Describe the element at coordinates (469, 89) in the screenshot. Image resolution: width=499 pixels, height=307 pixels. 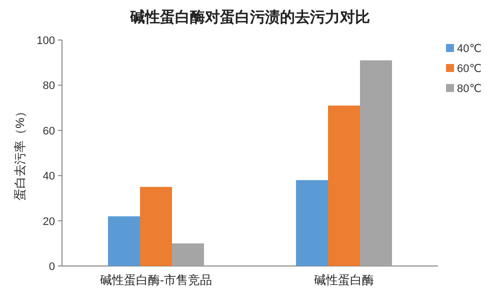
I see `legend-label: 80℃` at that location.